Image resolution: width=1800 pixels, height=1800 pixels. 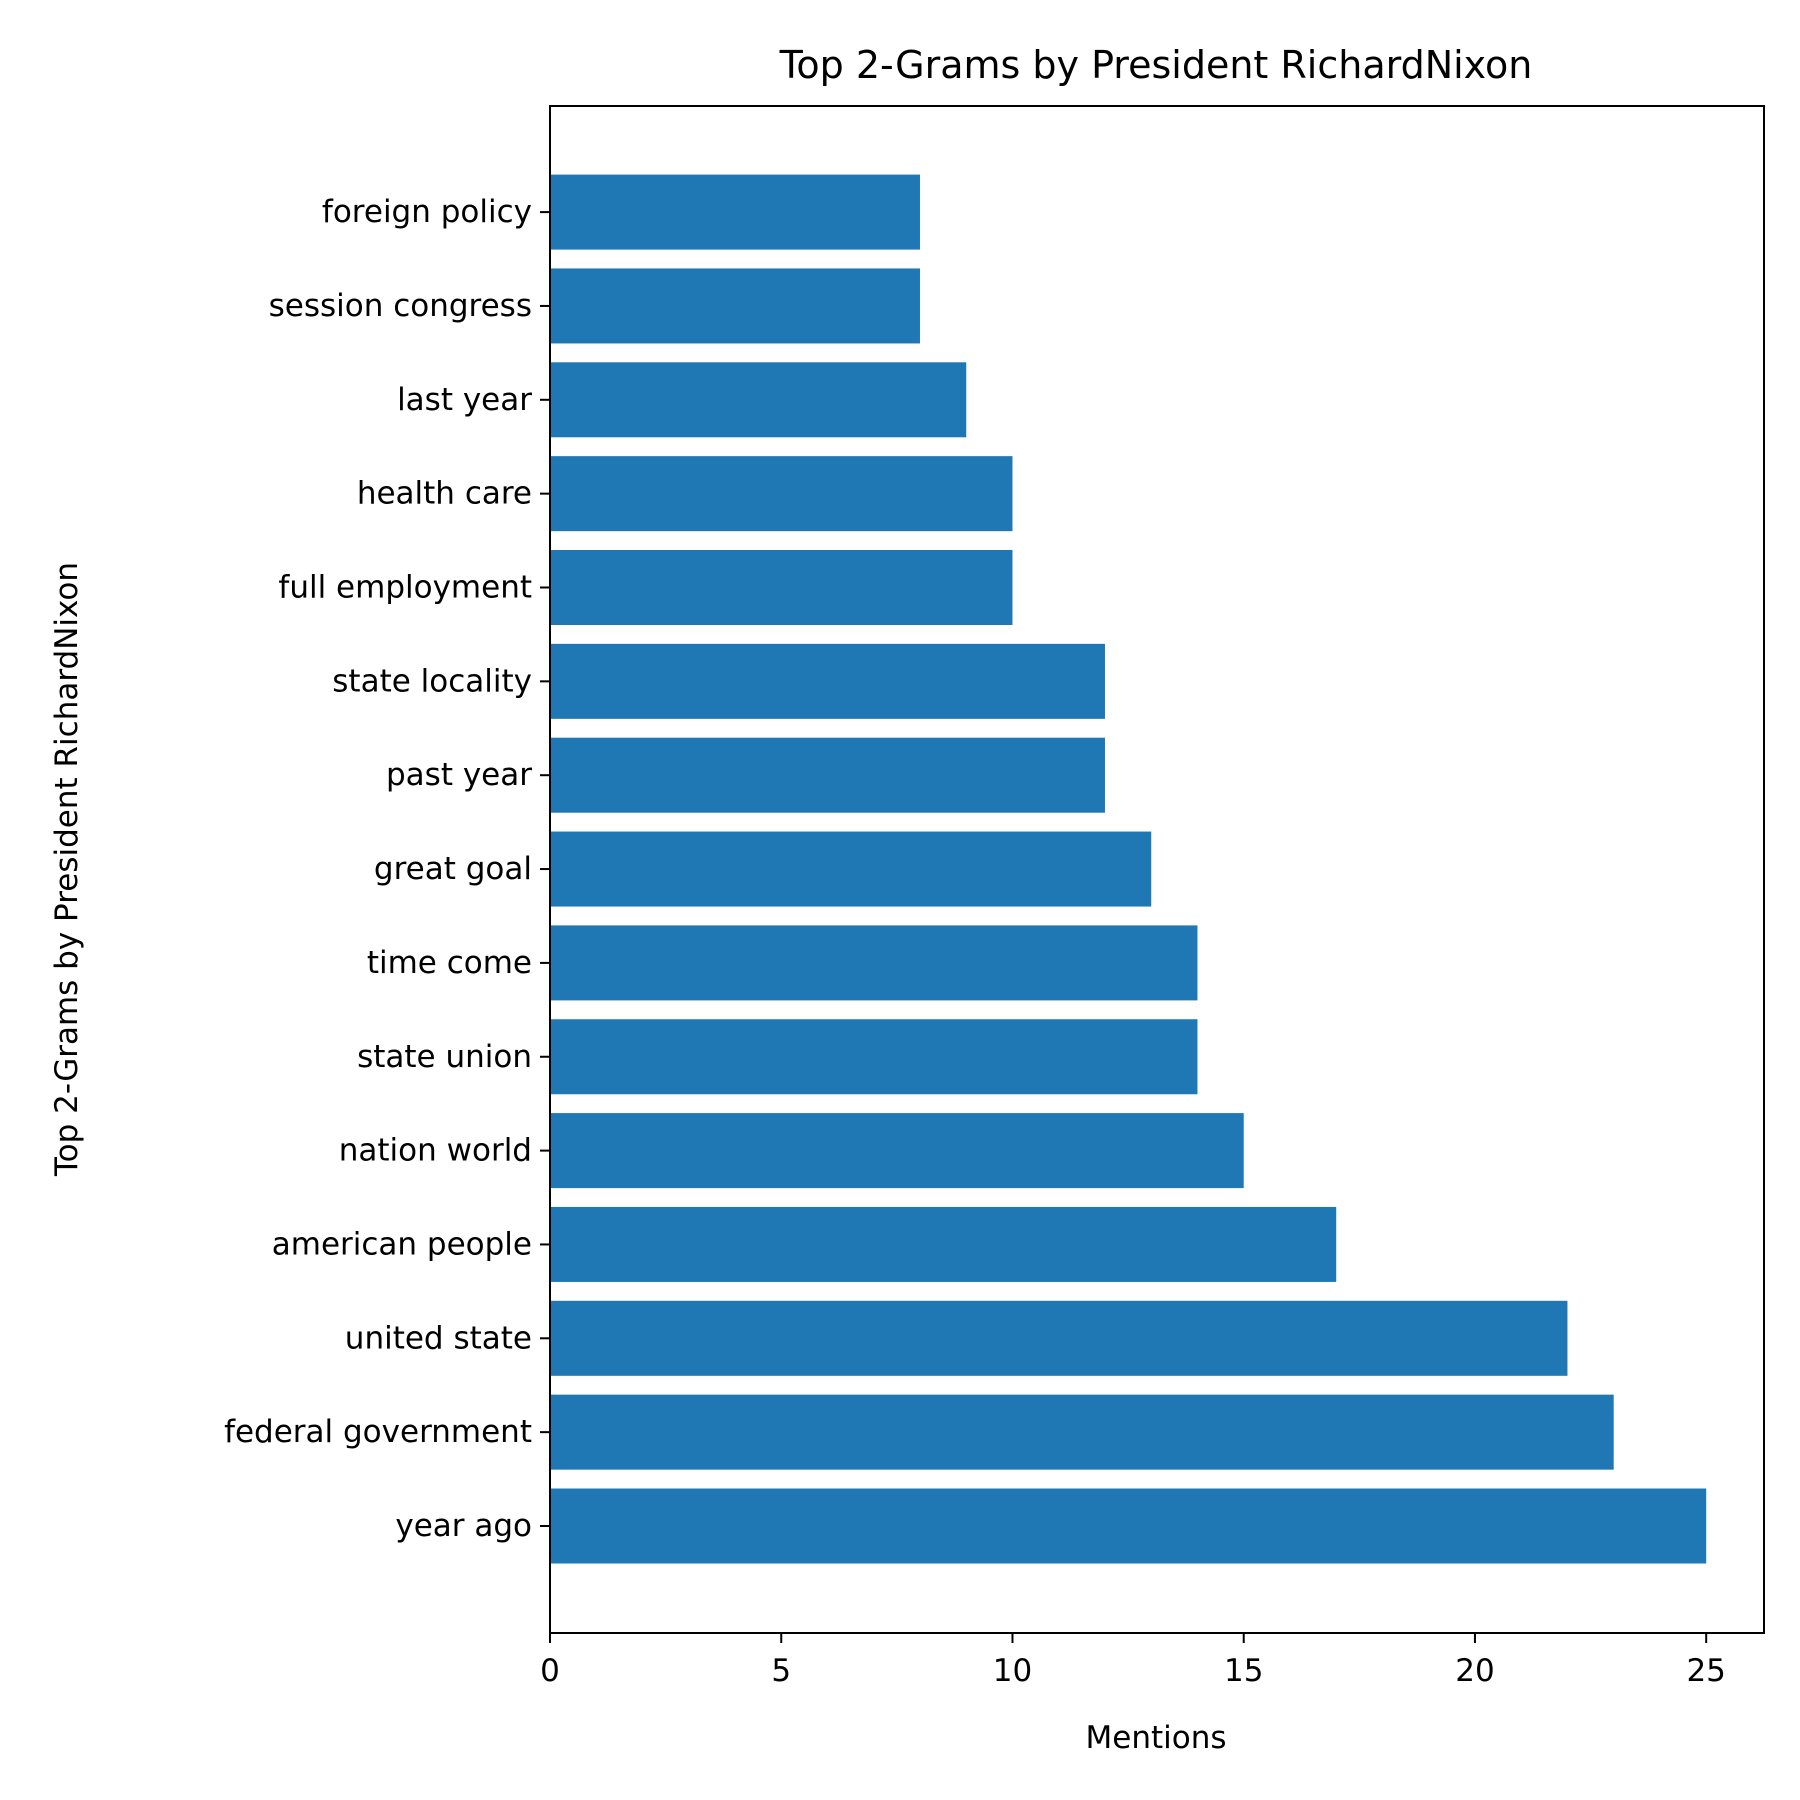 I want to click on x-tick-label: 20, so click(x=1474, y=1671).